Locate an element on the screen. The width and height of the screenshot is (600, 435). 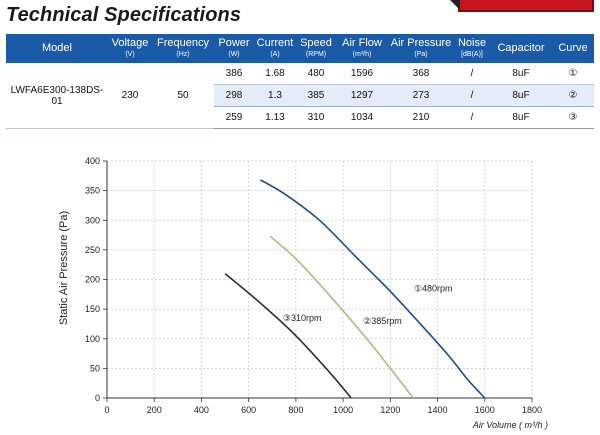
header-unit: (W) is located at coordinates (234, 54).